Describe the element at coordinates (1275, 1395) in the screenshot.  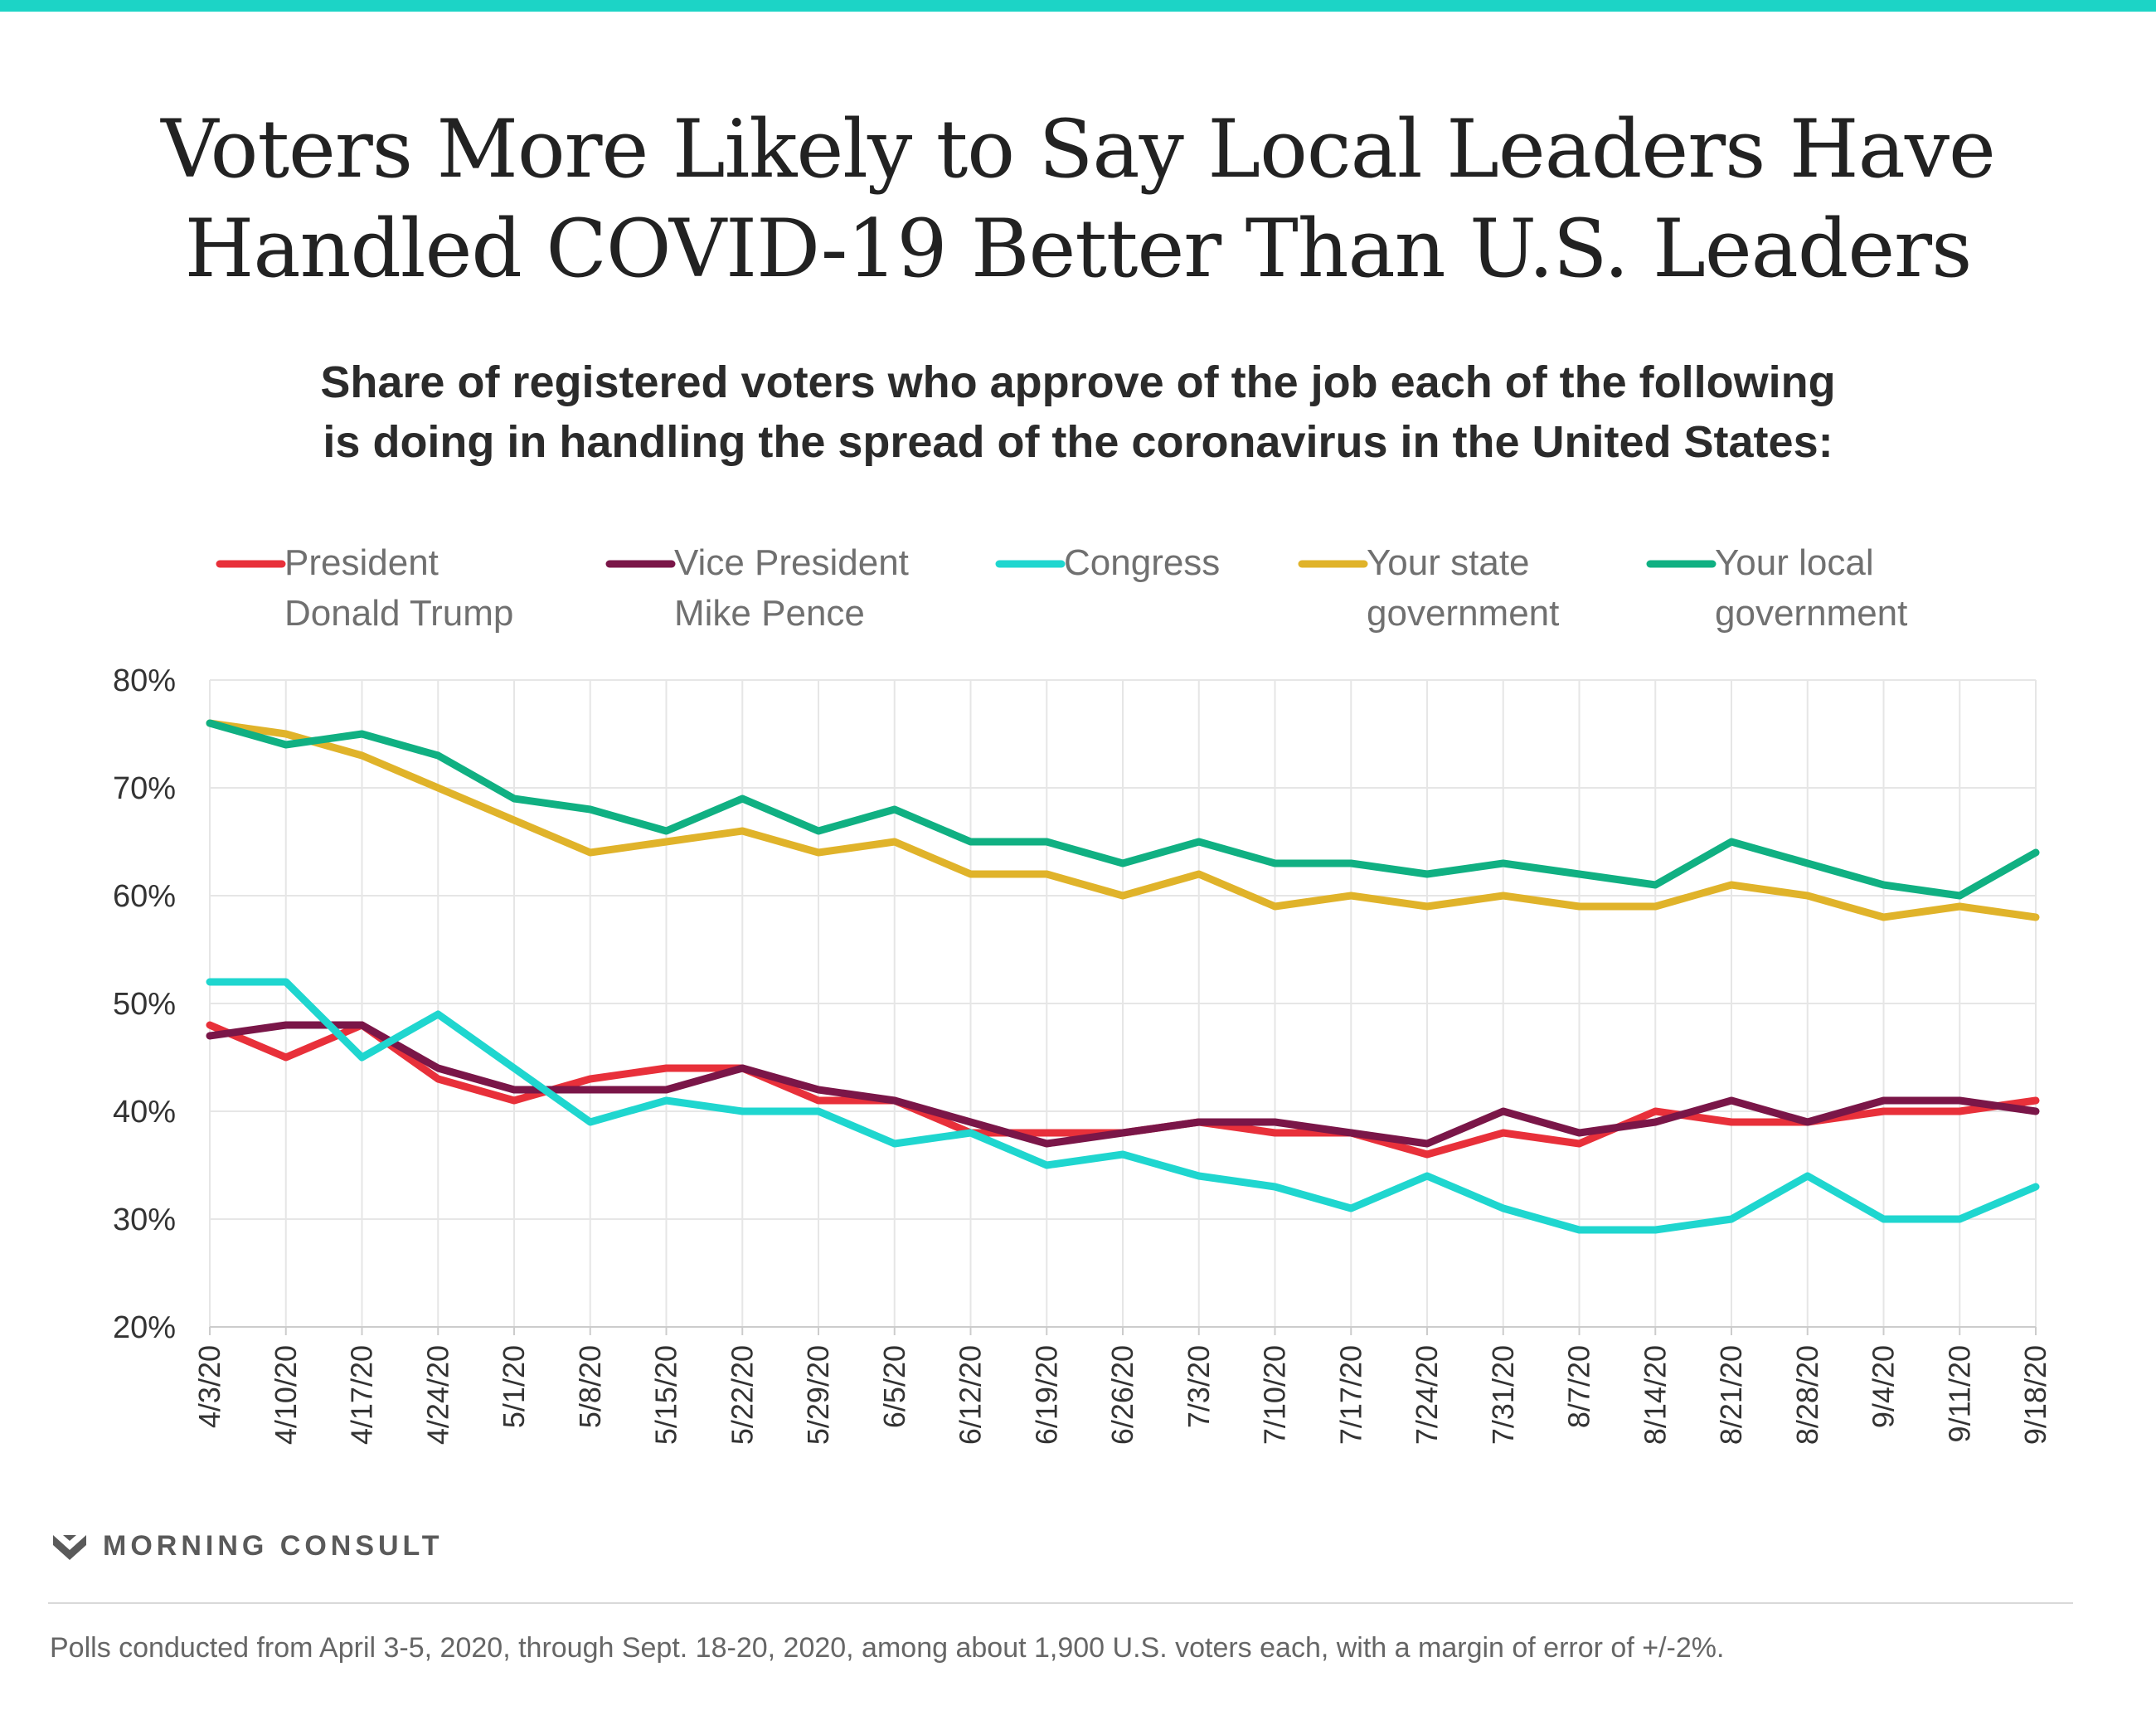
I see `x-tick-label: 7/10/20` at that location.